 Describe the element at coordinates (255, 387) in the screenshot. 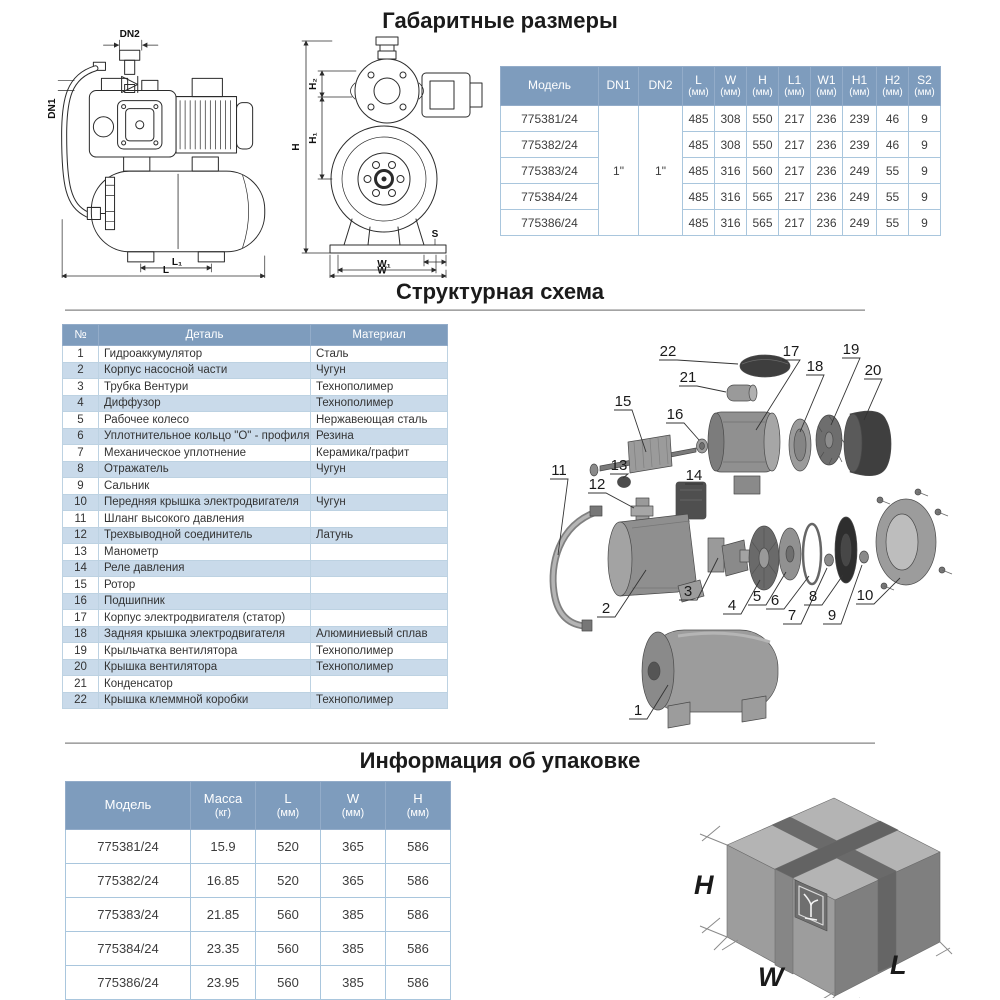

I see `table-row: 3 Трубка Вентури Технополимер` at that location.